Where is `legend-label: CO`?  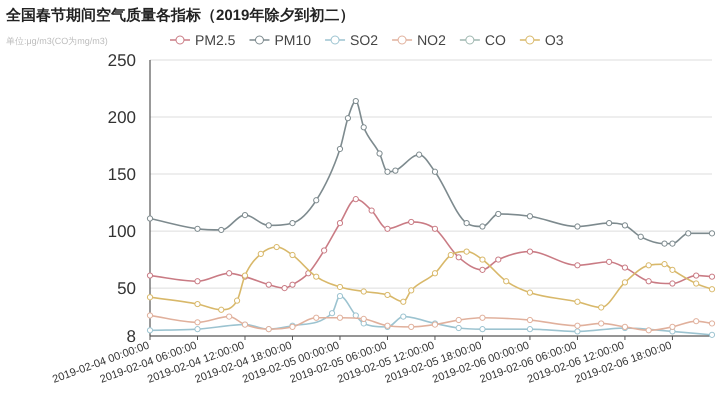 legend-label: CO is located at coordinates (495, 40).